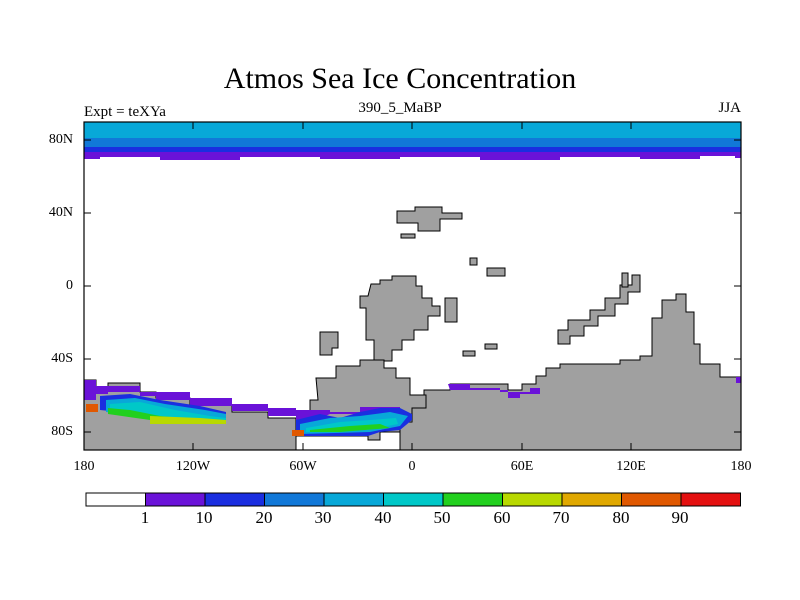 This screenshot has height=600, width=800. Describe the element at coordinates (400, 78) in the screenshot. I see `map-title: Atmos Sea Ice Concentration` at that location.